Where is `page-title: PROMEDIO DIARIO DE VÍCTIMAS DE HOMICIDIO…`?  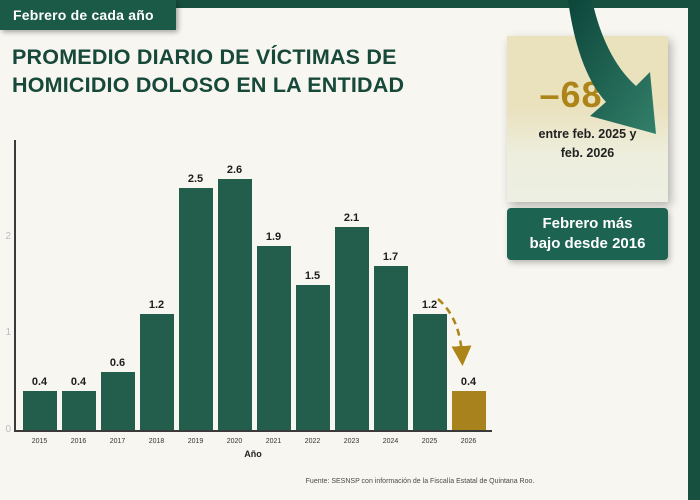
page-title: PROMEDIO DIARIO DE VÍCTIMAS DE HOMICIDIO… is located at coordinates (252, 71).